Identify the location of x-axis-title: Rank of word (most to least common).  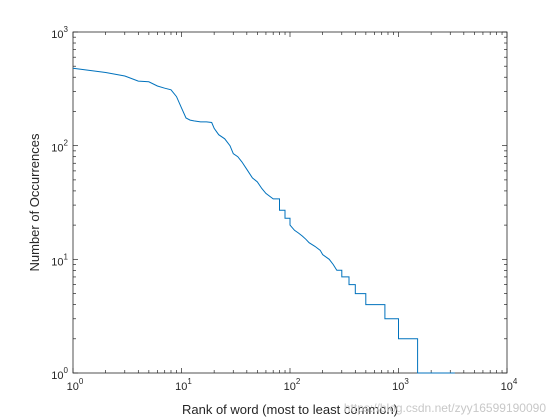
(290, 409).